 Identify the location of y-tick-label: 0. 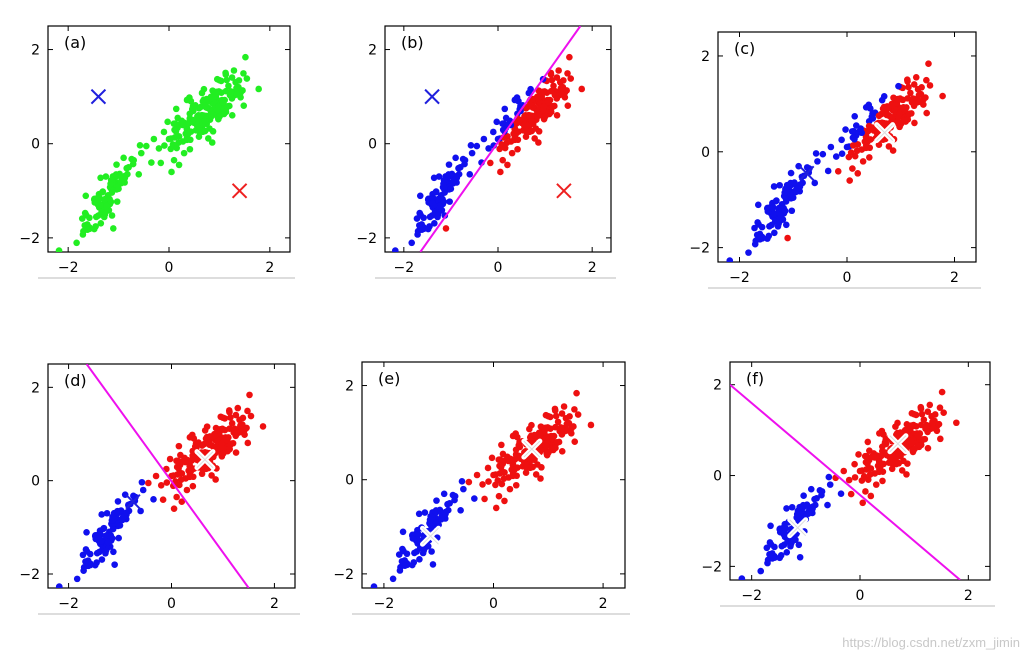
(372, 145).